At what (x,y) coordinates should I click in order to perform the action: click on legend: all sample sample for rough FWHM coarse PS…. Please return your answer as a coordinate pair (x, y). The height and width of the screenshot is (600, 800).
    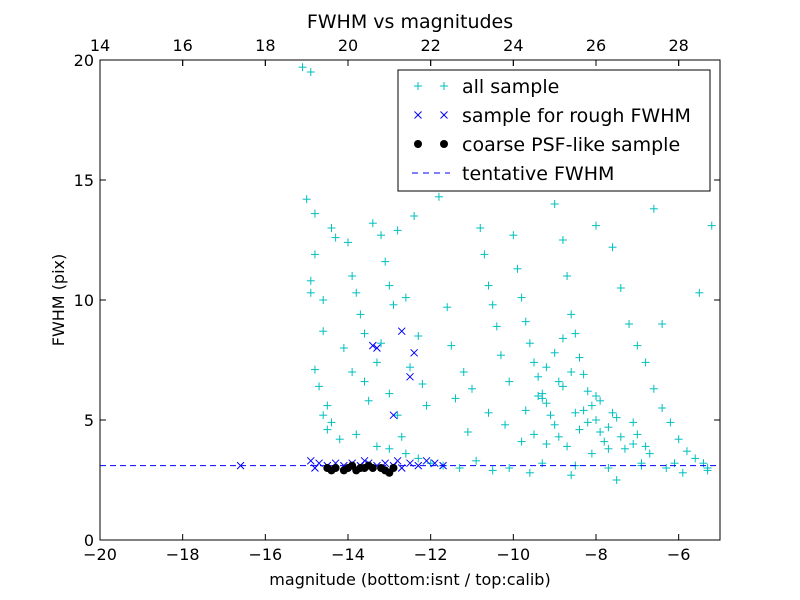
    Looking at the image, I should click on (554, 130).